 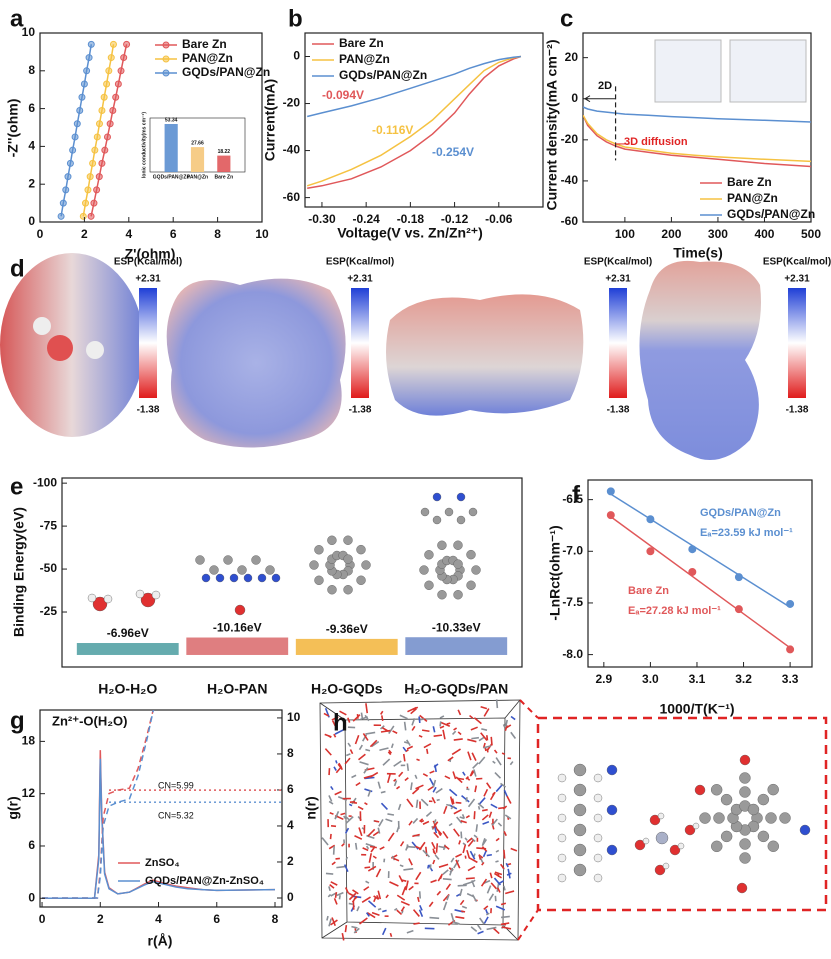 I want to click on gqd-pan-surface, so click(x=700, y=360).